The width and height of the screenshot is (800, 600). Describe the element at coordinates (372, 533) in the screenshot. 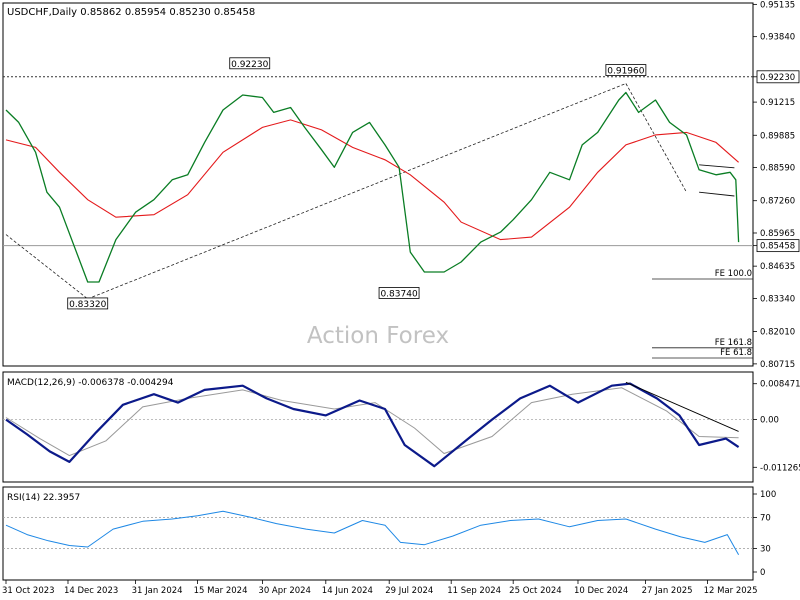

I see `rsi-line` at that location.